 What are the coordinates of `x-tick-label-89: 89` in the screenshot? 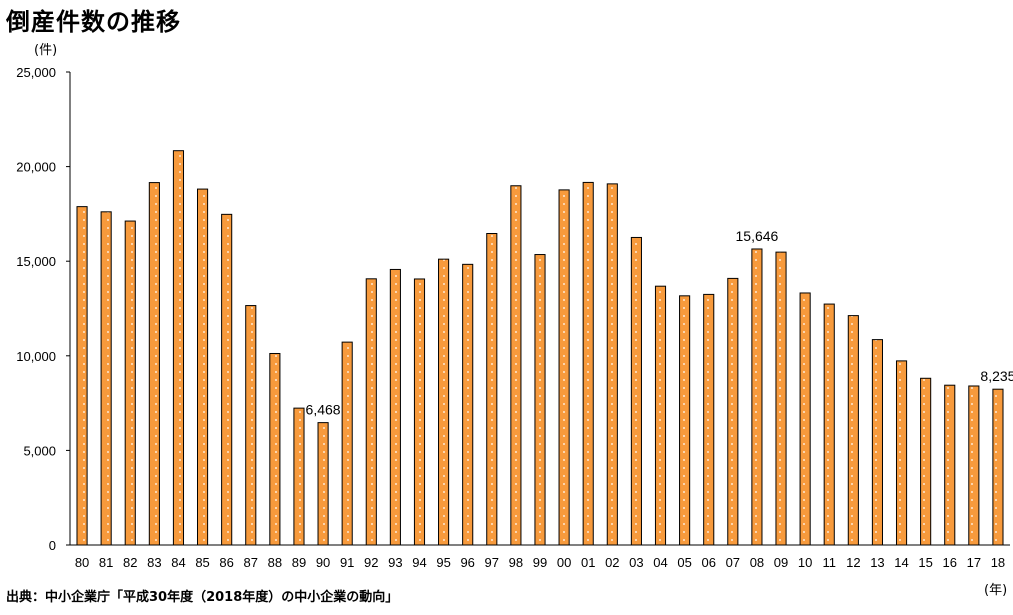 It's located at (299, 562).